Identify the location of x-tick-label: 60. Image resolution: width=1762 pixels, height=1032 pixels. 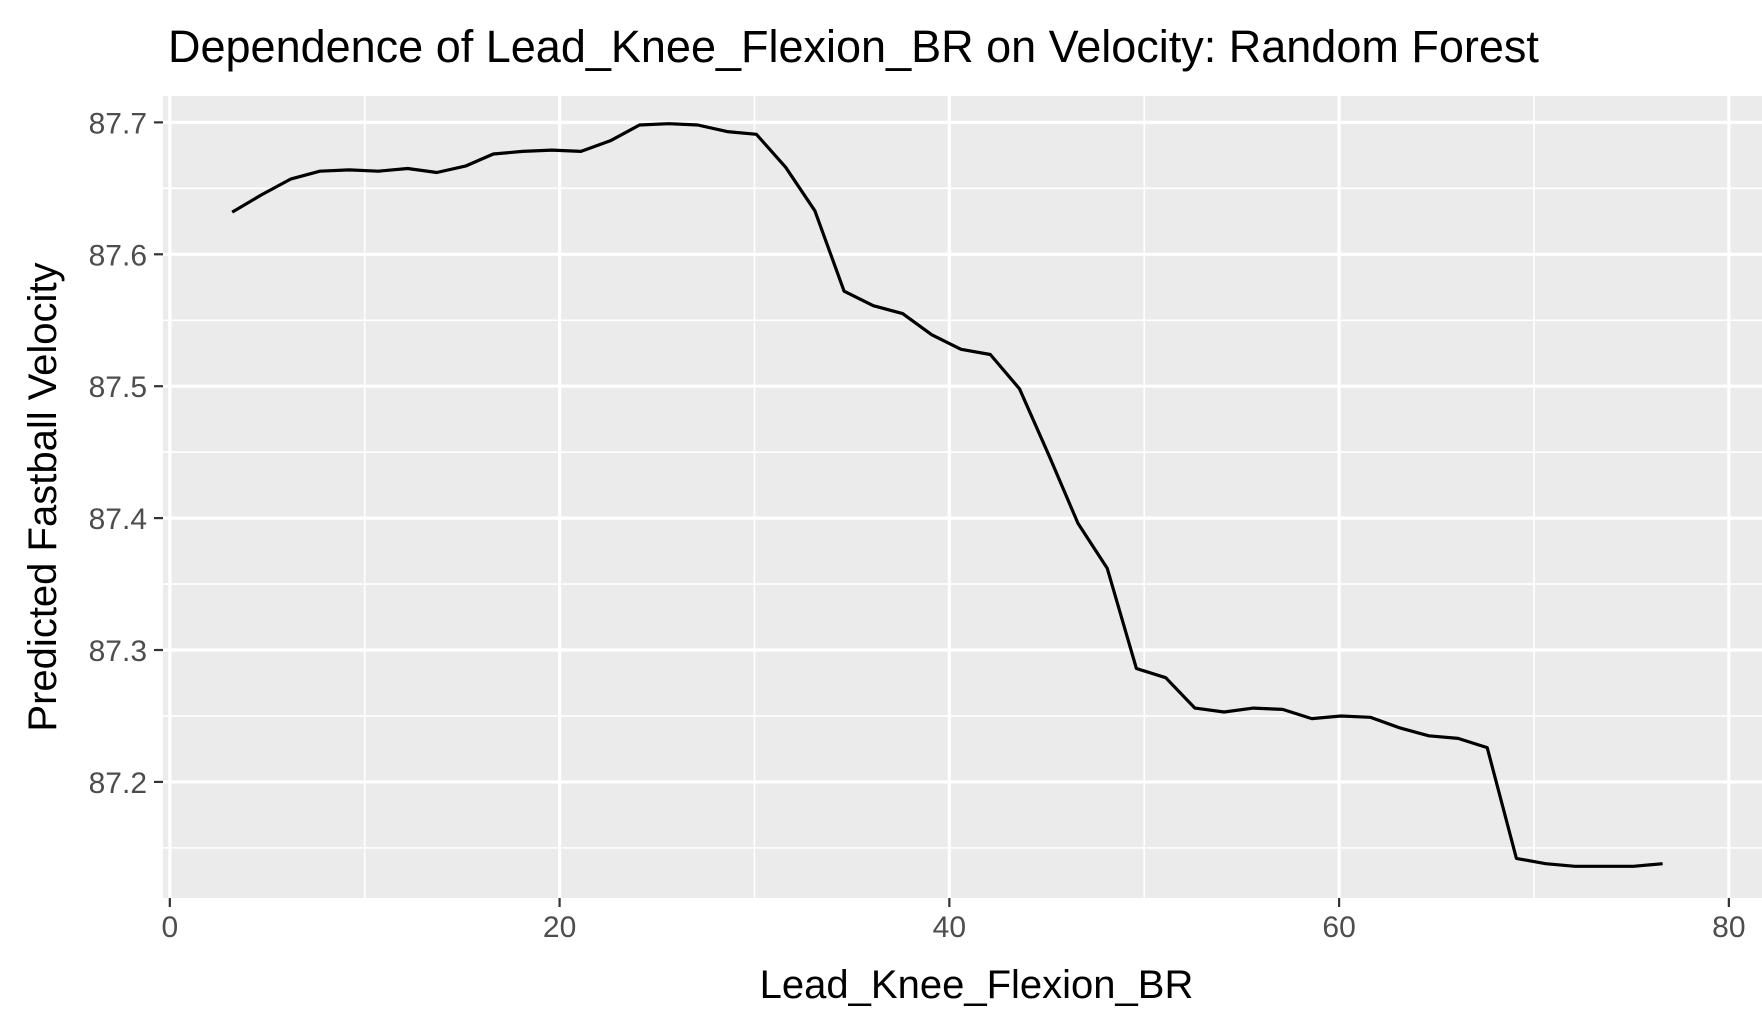
(1338, 927).